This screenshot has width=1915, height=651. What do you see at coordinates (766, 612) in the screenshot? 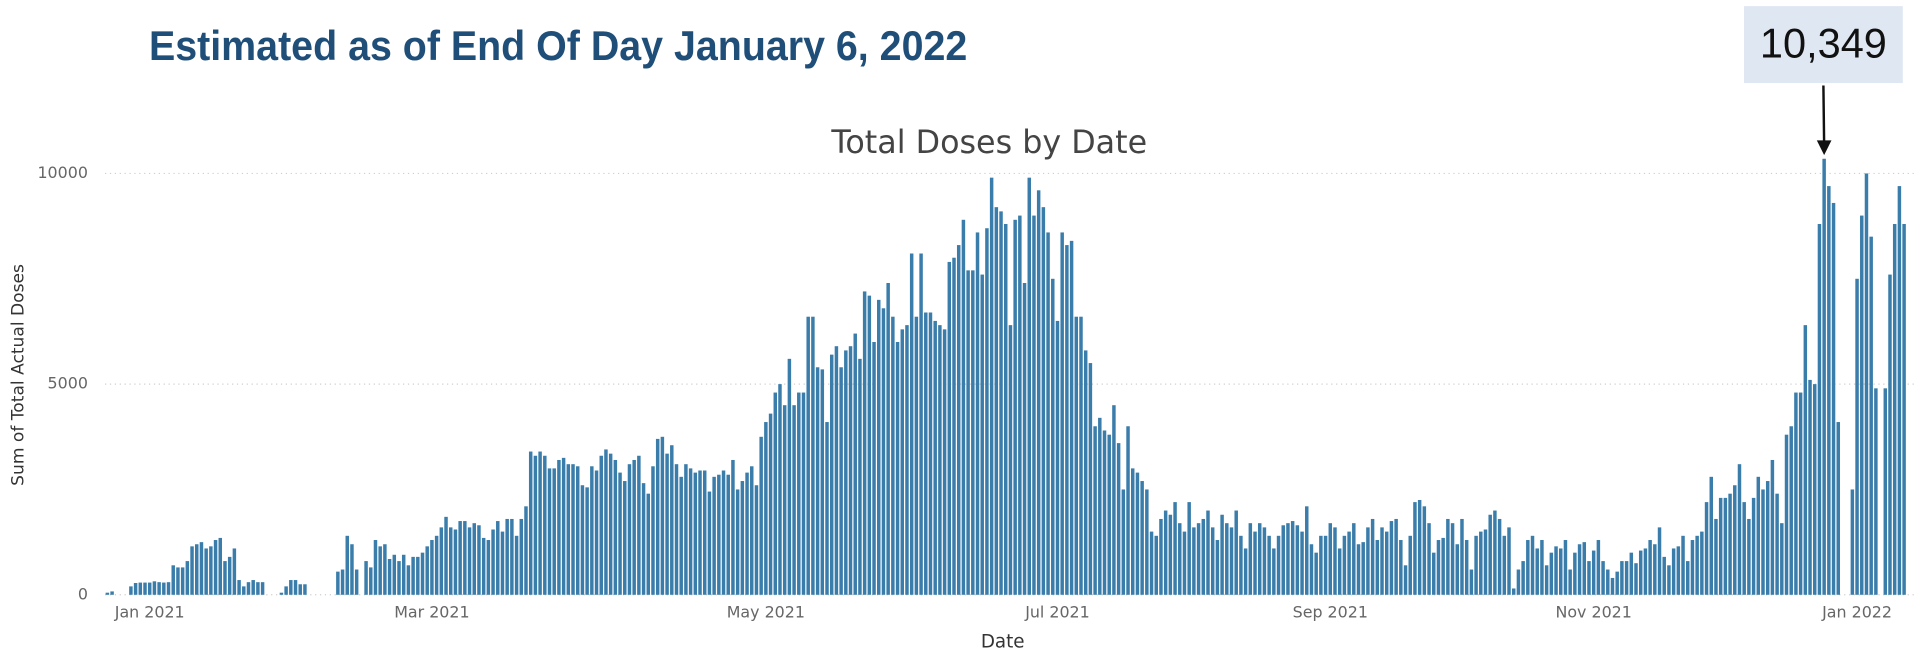
I see `x-tick-label: May 2021` at bounding box center [766, 612].